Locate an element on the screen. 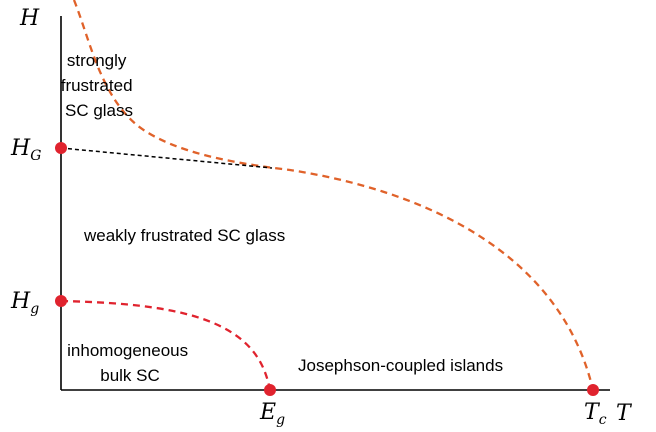 The image size is (656, 432). h-glass-weak-label: Hg is located at coordinates (24, 303).